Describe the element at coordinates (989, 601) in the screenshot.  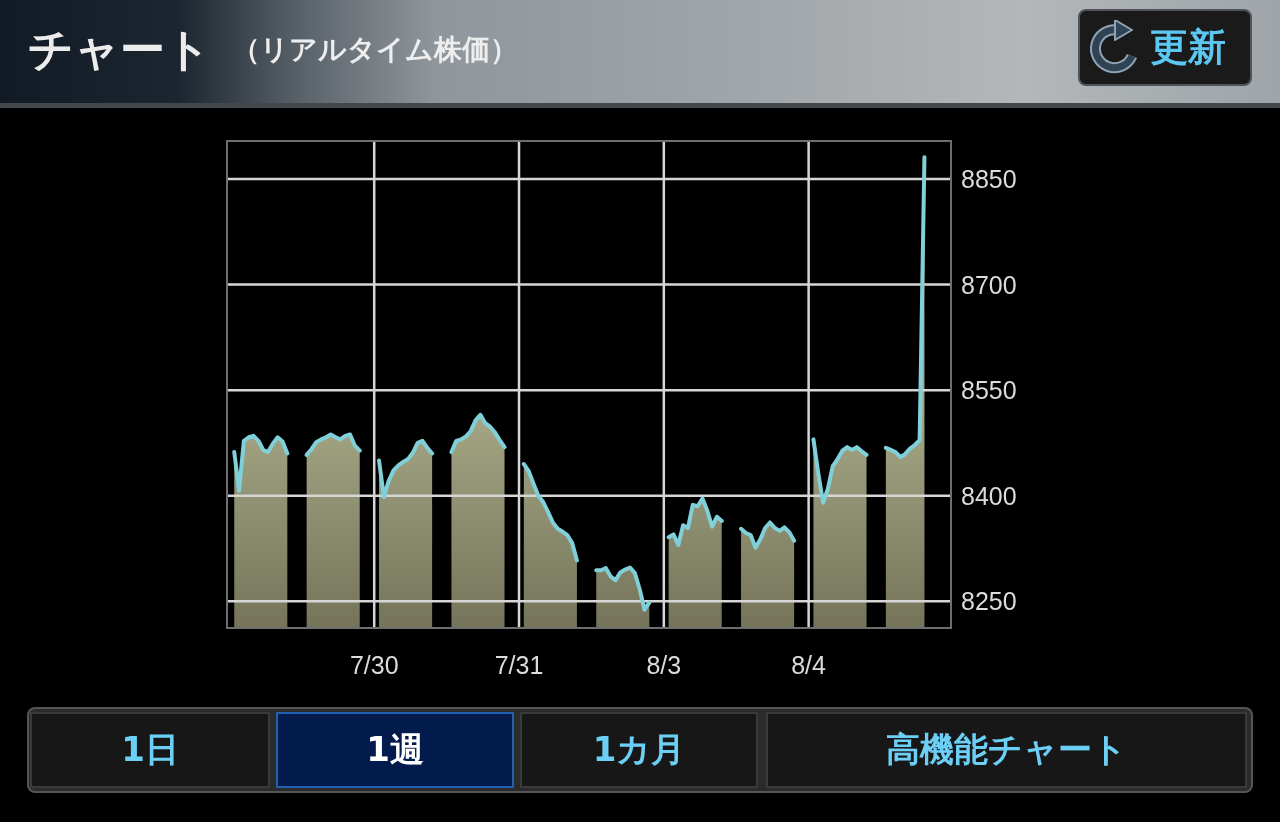
I see `y-tick-label: 8250` at that location.